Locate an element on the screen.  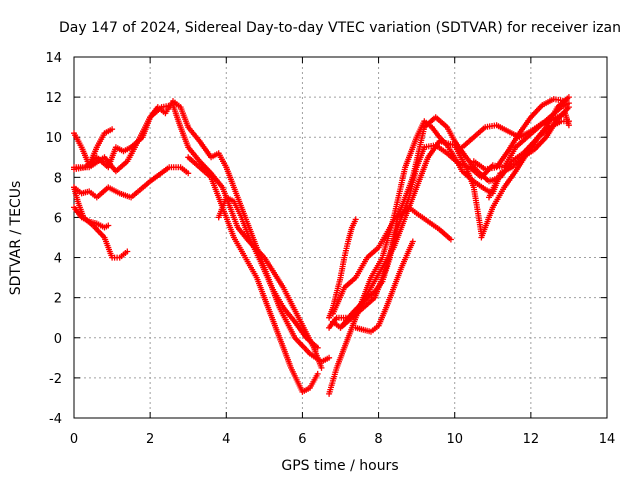
y-tick-label: 10 is located at coordinates (53, 138).